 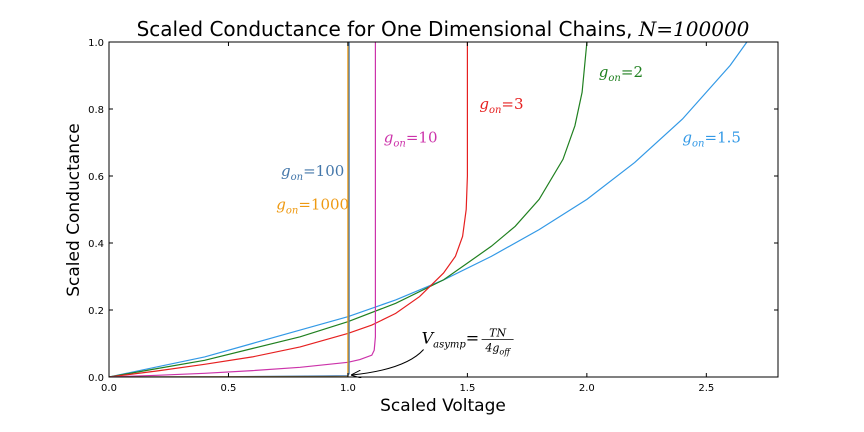 What do you see at coordinates (96, 378) in the screenshot?
I see `y-tick-label-0: 0.0` at bounding box center [96, 378].